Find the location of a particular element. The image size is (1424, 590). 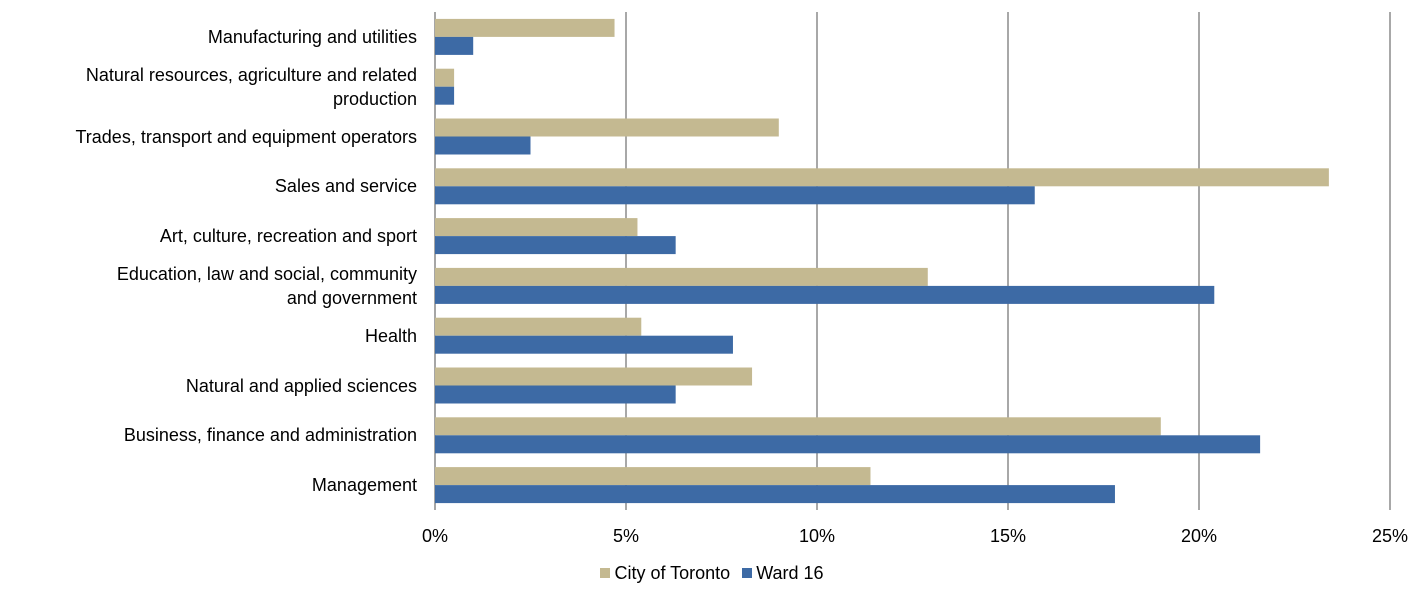

legend-label-ward-16: Ward 16 is located at coordinates (790, 572).